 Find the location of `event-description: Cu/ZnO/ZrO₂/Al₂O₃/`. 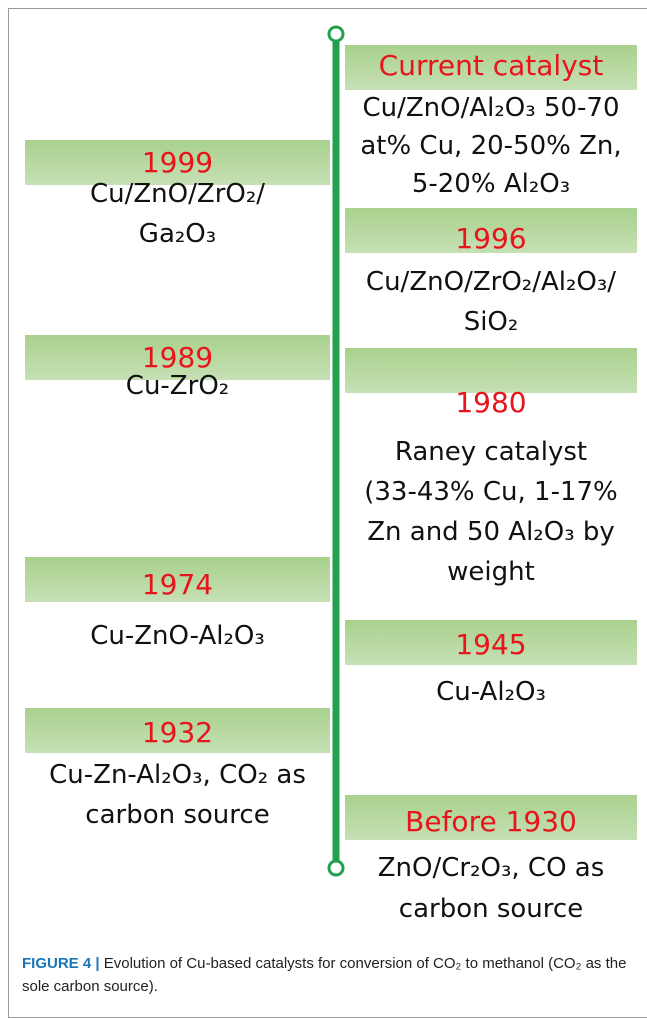

event-description: Cu/ZnO/ZrO₂/Al₂O₃/ is located at coordinates (491, 282).